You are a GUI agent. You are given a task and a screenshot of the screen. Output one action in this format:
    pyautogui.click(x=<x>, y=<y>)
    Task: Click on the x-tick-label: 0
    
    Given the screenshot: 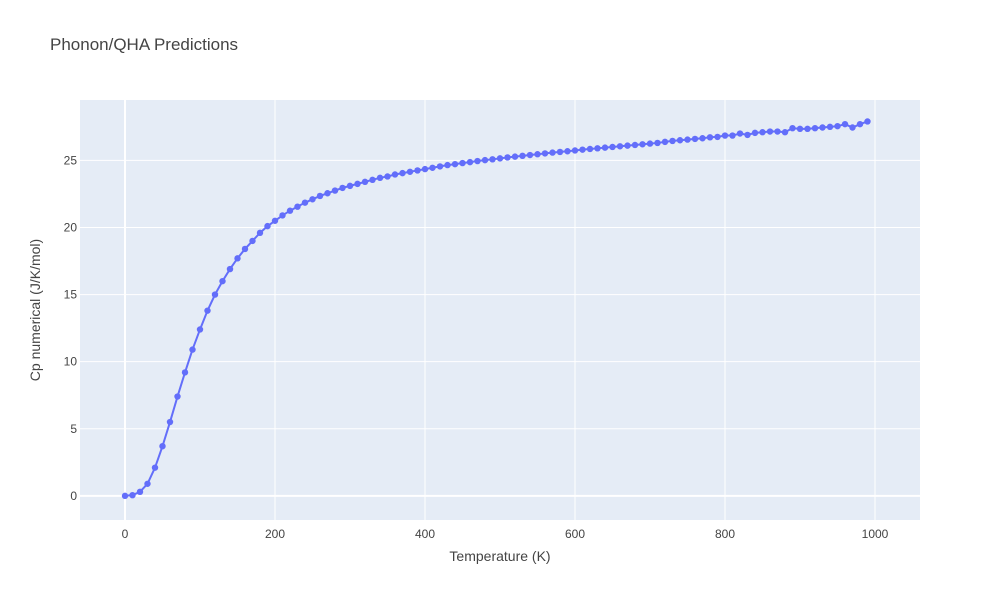 What is the action you would take?
    pyautogui.click(x=125, y=534)
    